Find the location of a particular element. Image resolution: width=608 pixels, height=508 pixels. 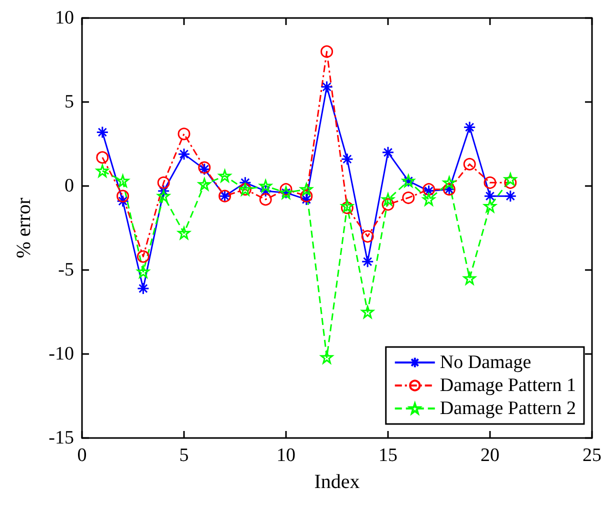

x-tick-label: 10 is located at coordinates (286, 455).